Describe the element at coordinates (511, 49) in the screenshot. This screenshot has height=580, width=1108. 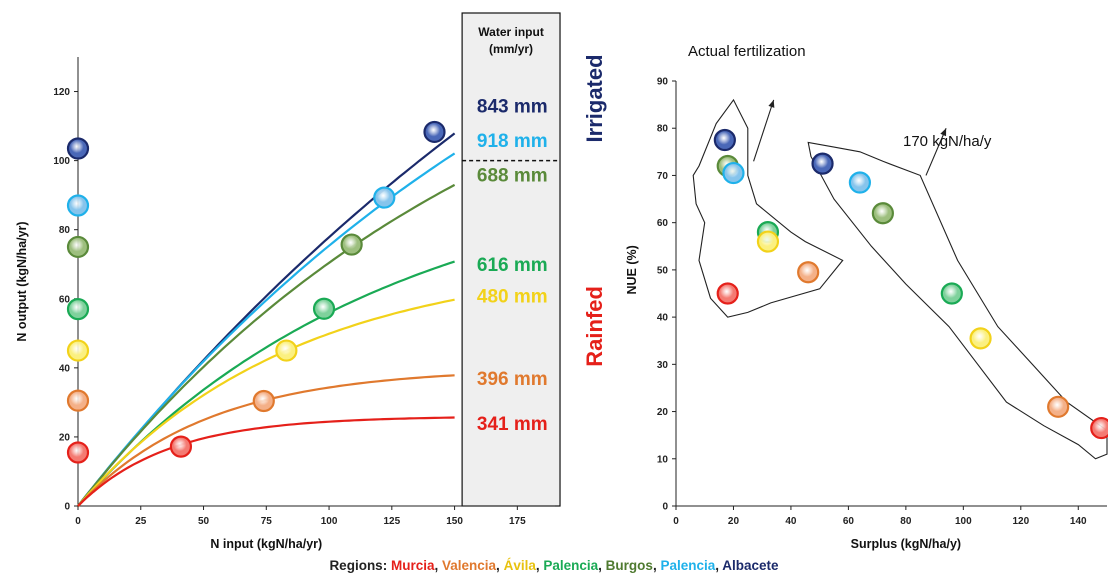
I see `water-box-header-2: (mm/yr)` at that location.